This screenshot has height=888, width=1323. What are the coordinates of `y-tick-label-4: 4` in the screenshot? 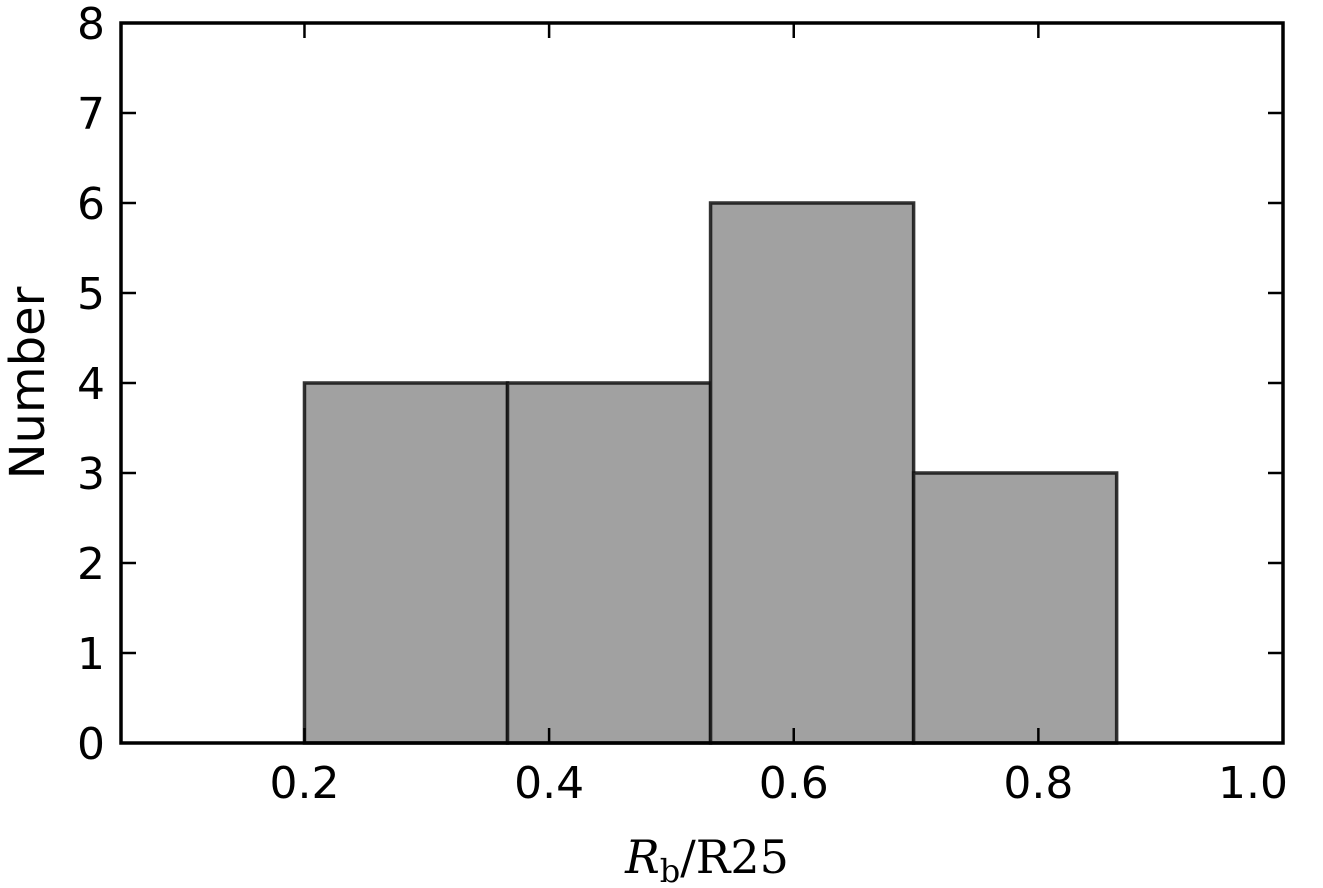 It's located at (91, 384).